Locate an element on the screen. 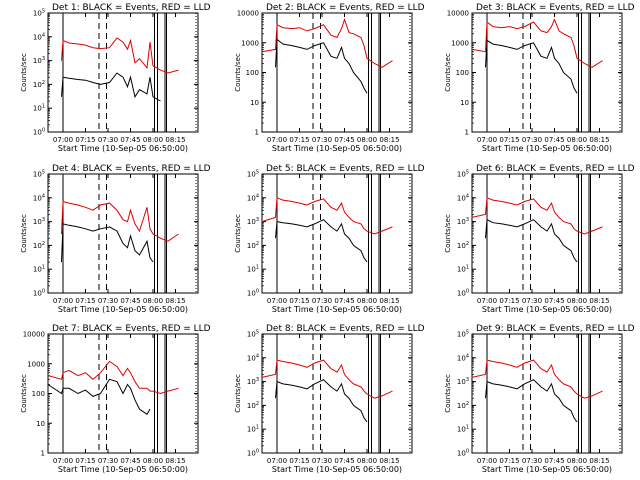  panel-title: Det 6: BLACK = Events, RED = LLD is located at coordinates (555, 169).